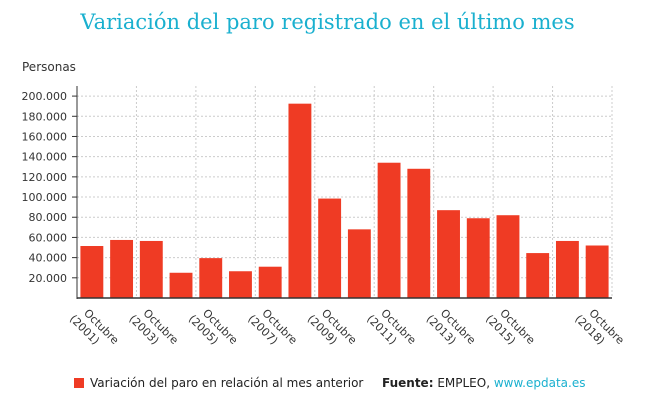 The image size is (655, 408). What do you see at coordinates (599, 327) in the screenshot?
I see `x-tick-label: Octubre(2018)` at bounding box center [599, 327].